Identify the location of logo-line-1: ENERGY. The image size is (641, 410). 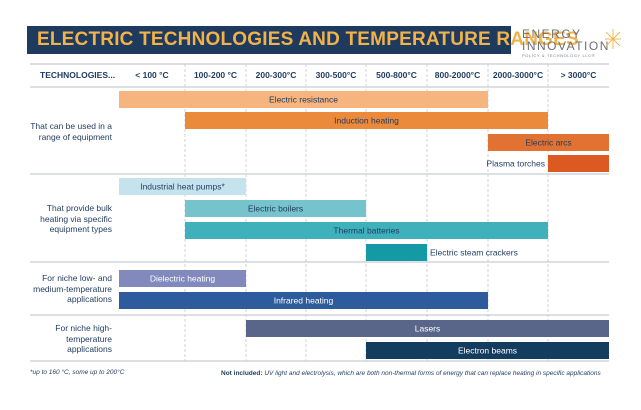
(552, 34).